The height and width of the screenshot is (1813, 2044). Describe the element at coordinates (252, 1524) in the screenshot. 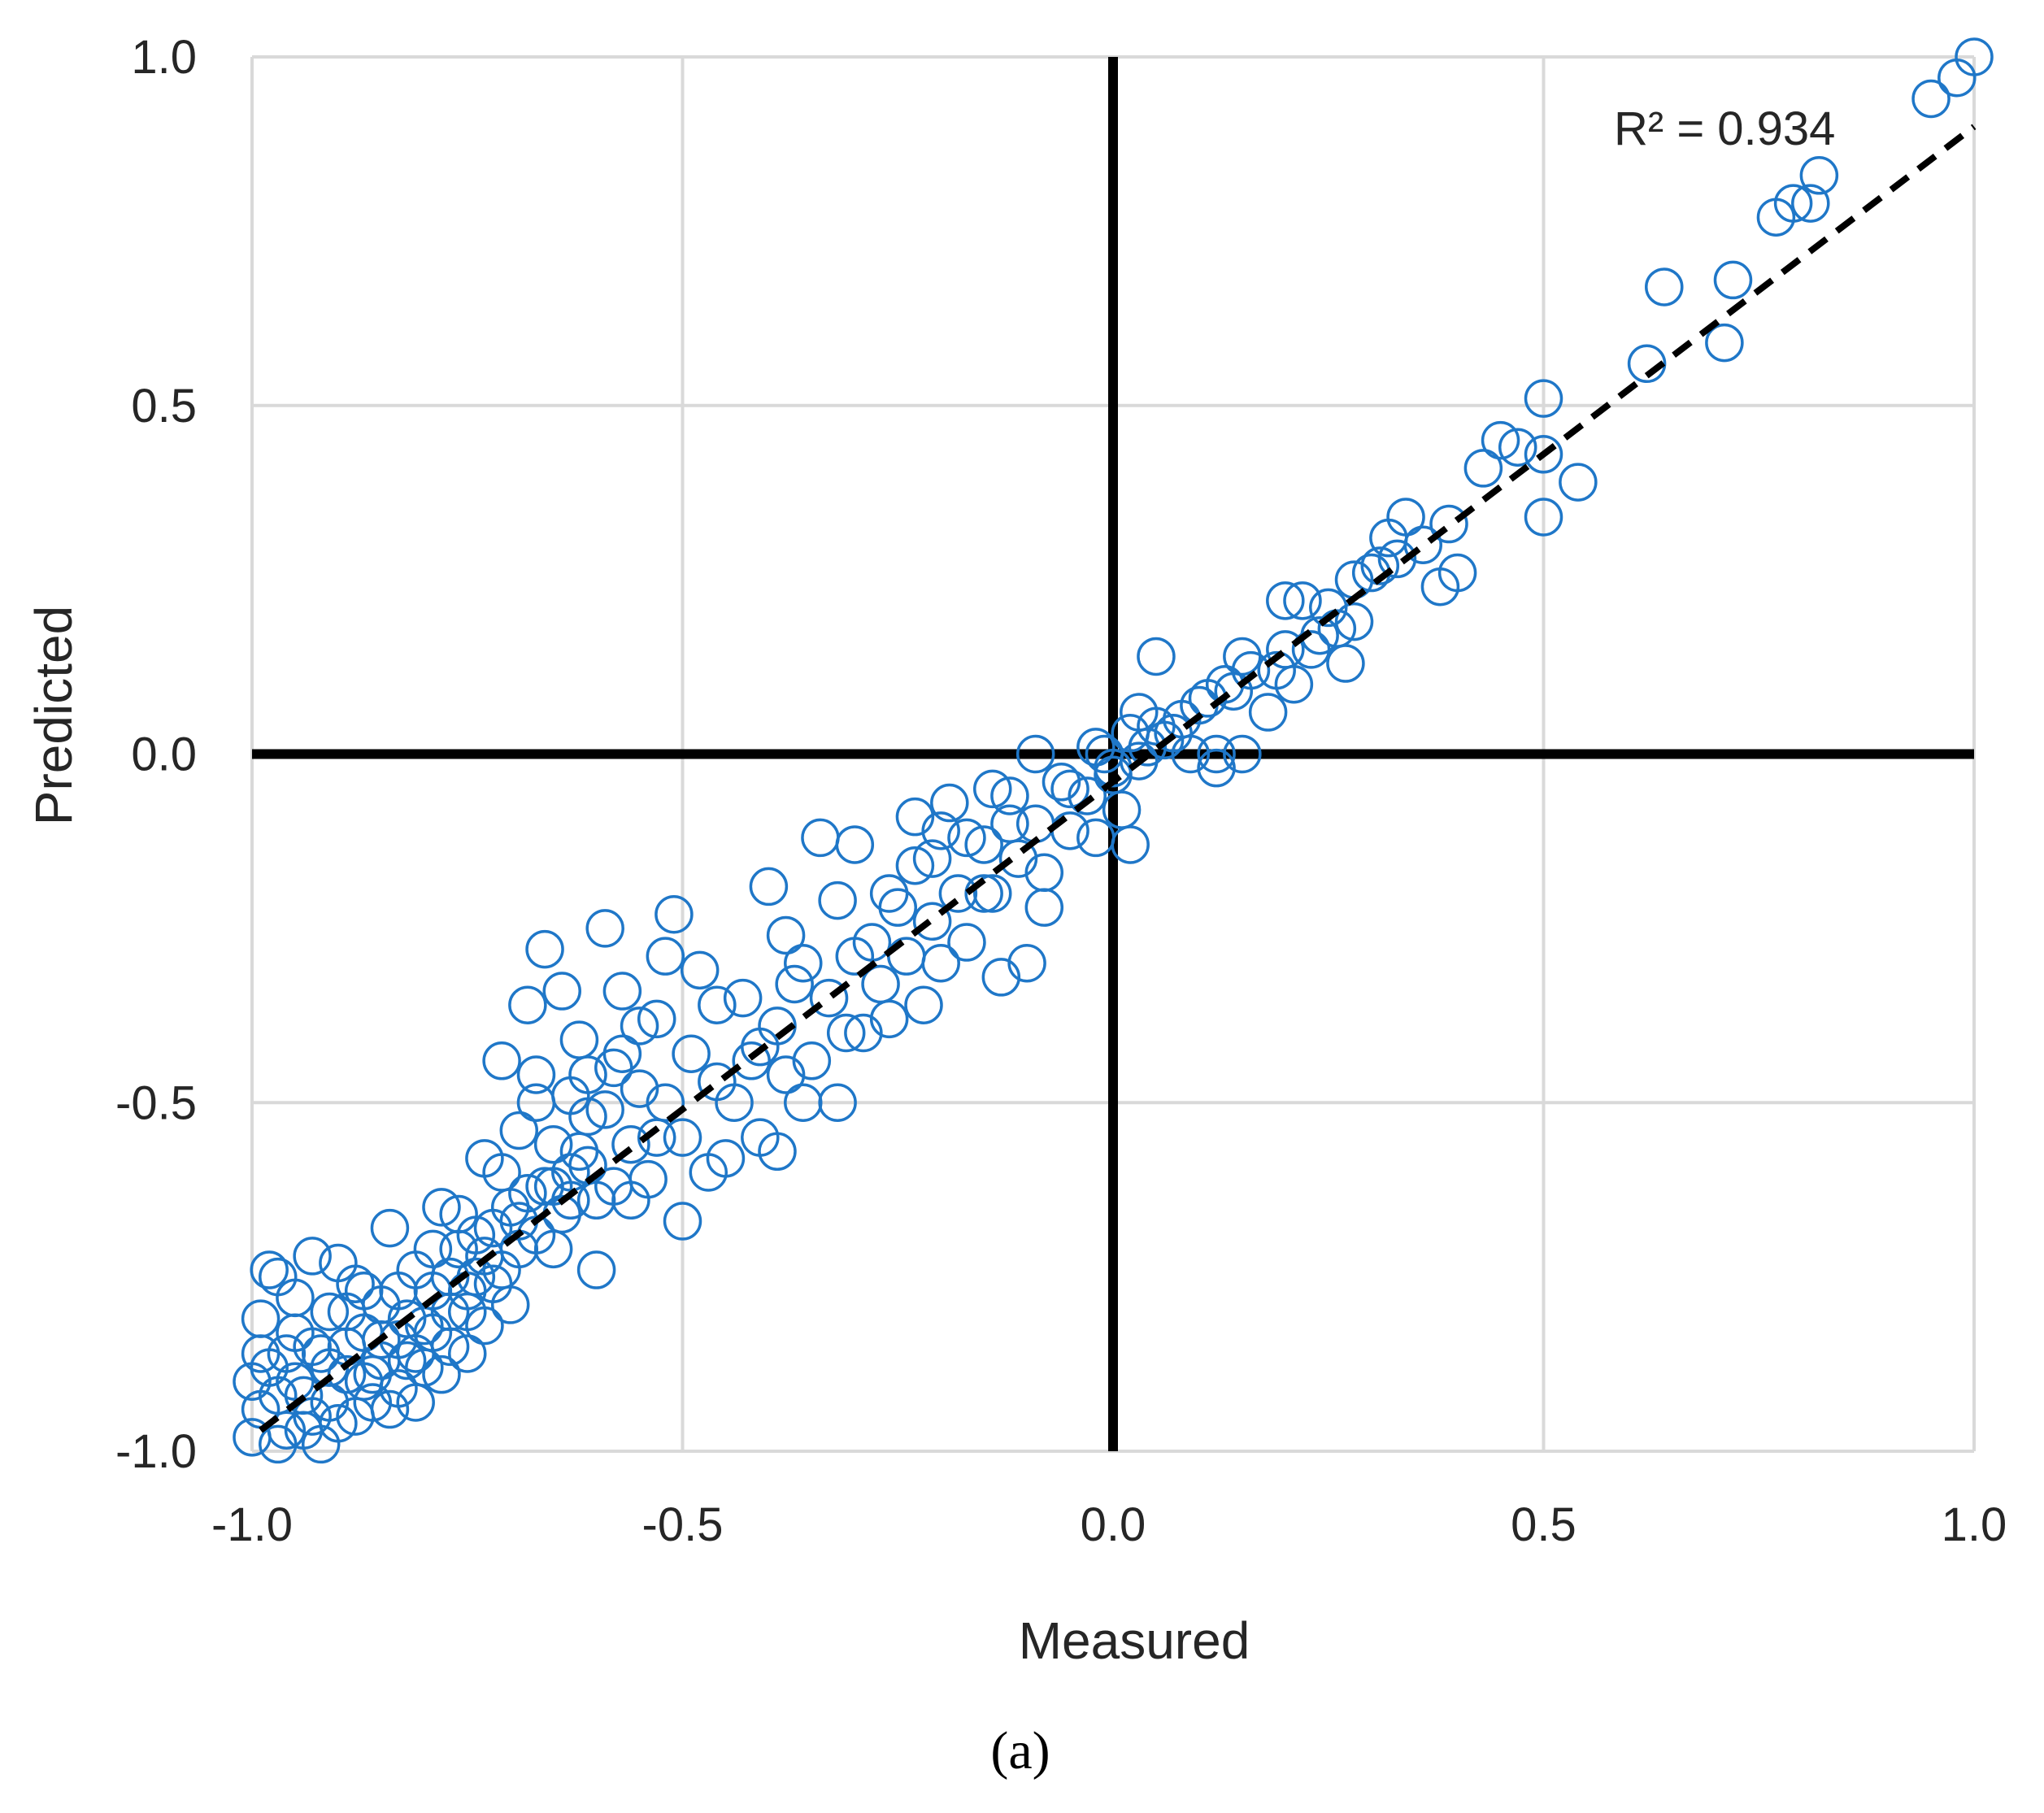

I see `x-tick-label: -1.0` at that location.